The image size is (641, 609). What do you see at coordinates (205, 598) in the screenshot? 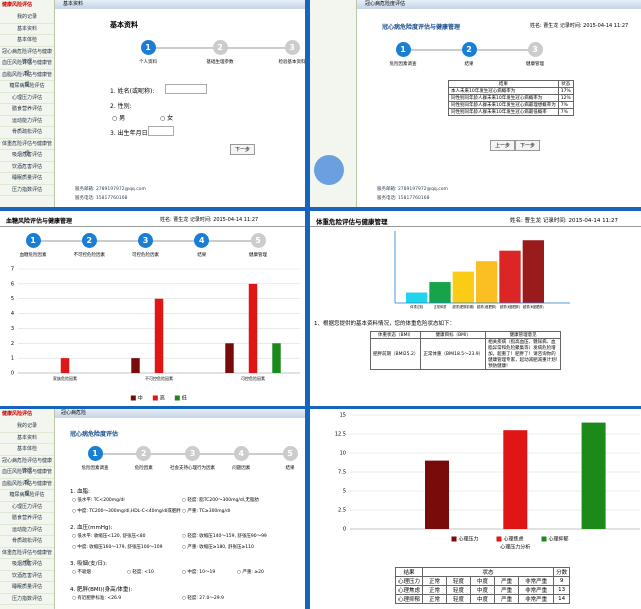
I see `option-text: 轻度: 27.0～29.9` at bounding box center [205, 598].